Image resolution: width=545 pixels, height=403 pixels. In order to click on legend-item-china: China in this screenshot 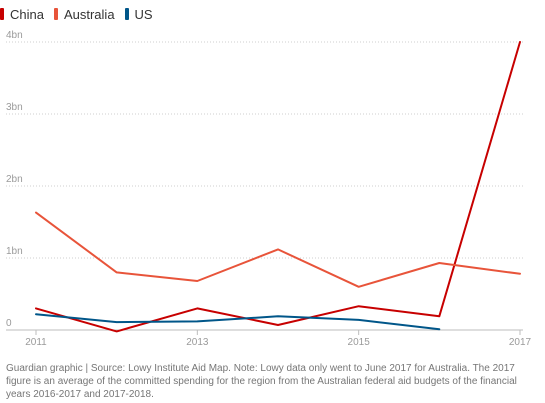, I will do `click(22, 14)`.